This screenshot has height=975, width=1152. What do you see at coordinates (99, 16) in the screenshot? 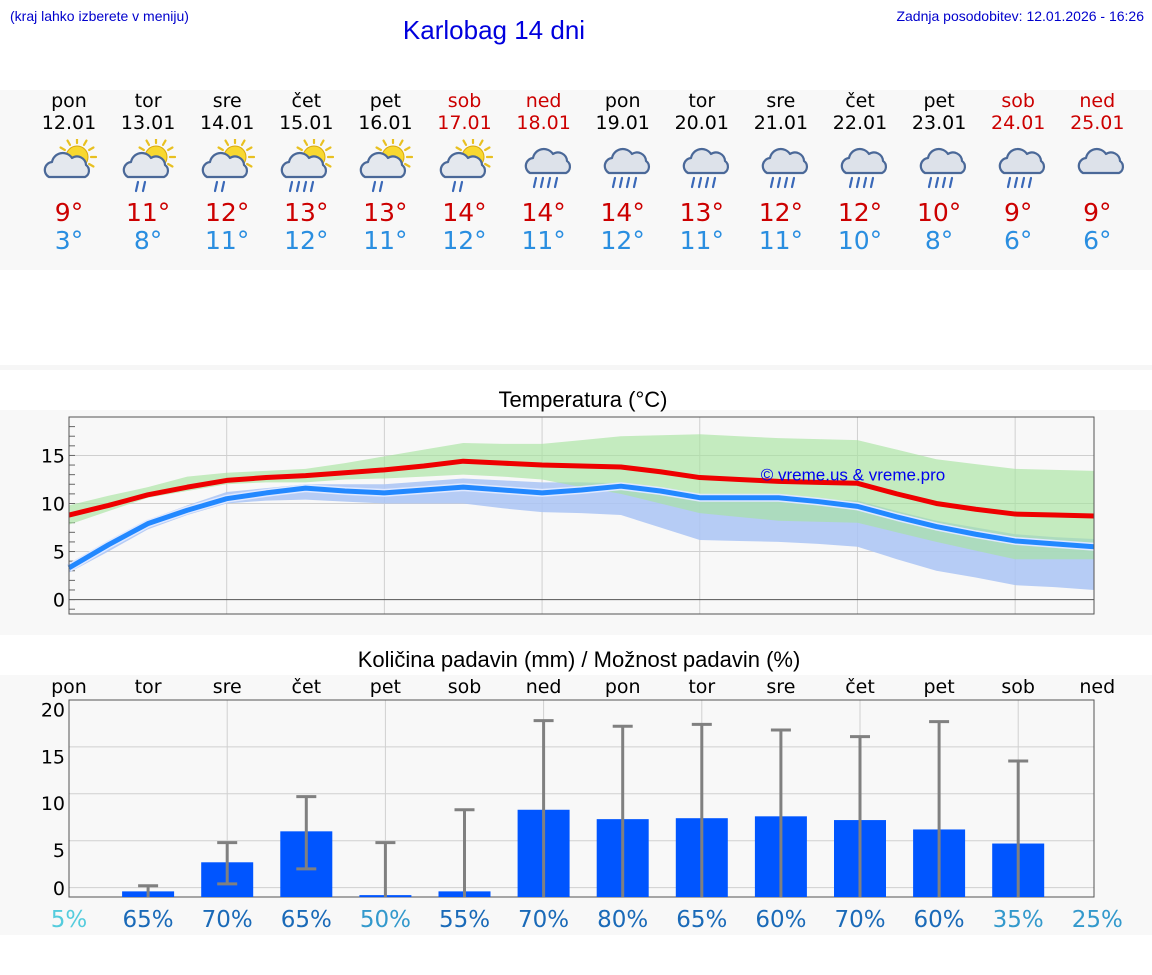
I see `location-hint-link: (kraj lahko izberete v meniju)` at bounding box center [99, 16].